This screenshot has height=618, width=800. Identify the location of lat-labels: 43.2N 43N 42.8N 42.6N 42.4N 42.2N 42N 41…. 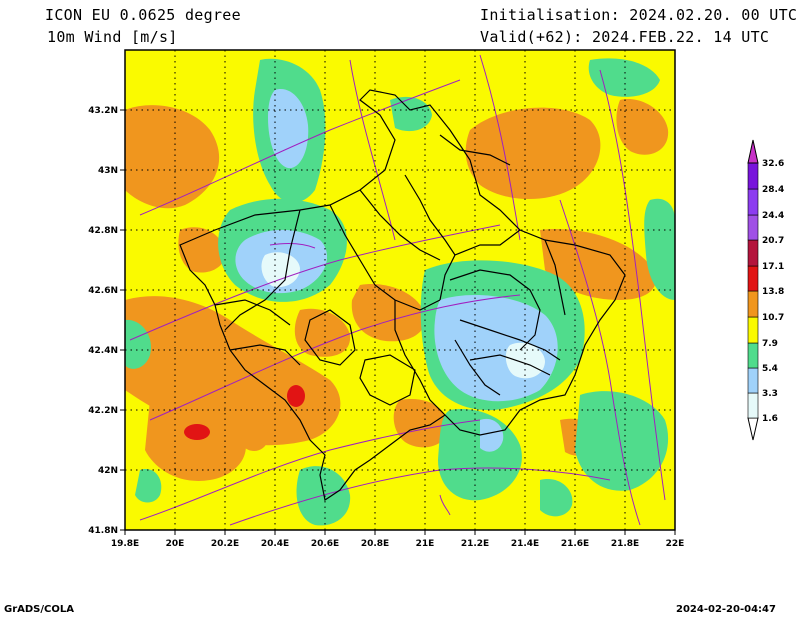
(103, 321).